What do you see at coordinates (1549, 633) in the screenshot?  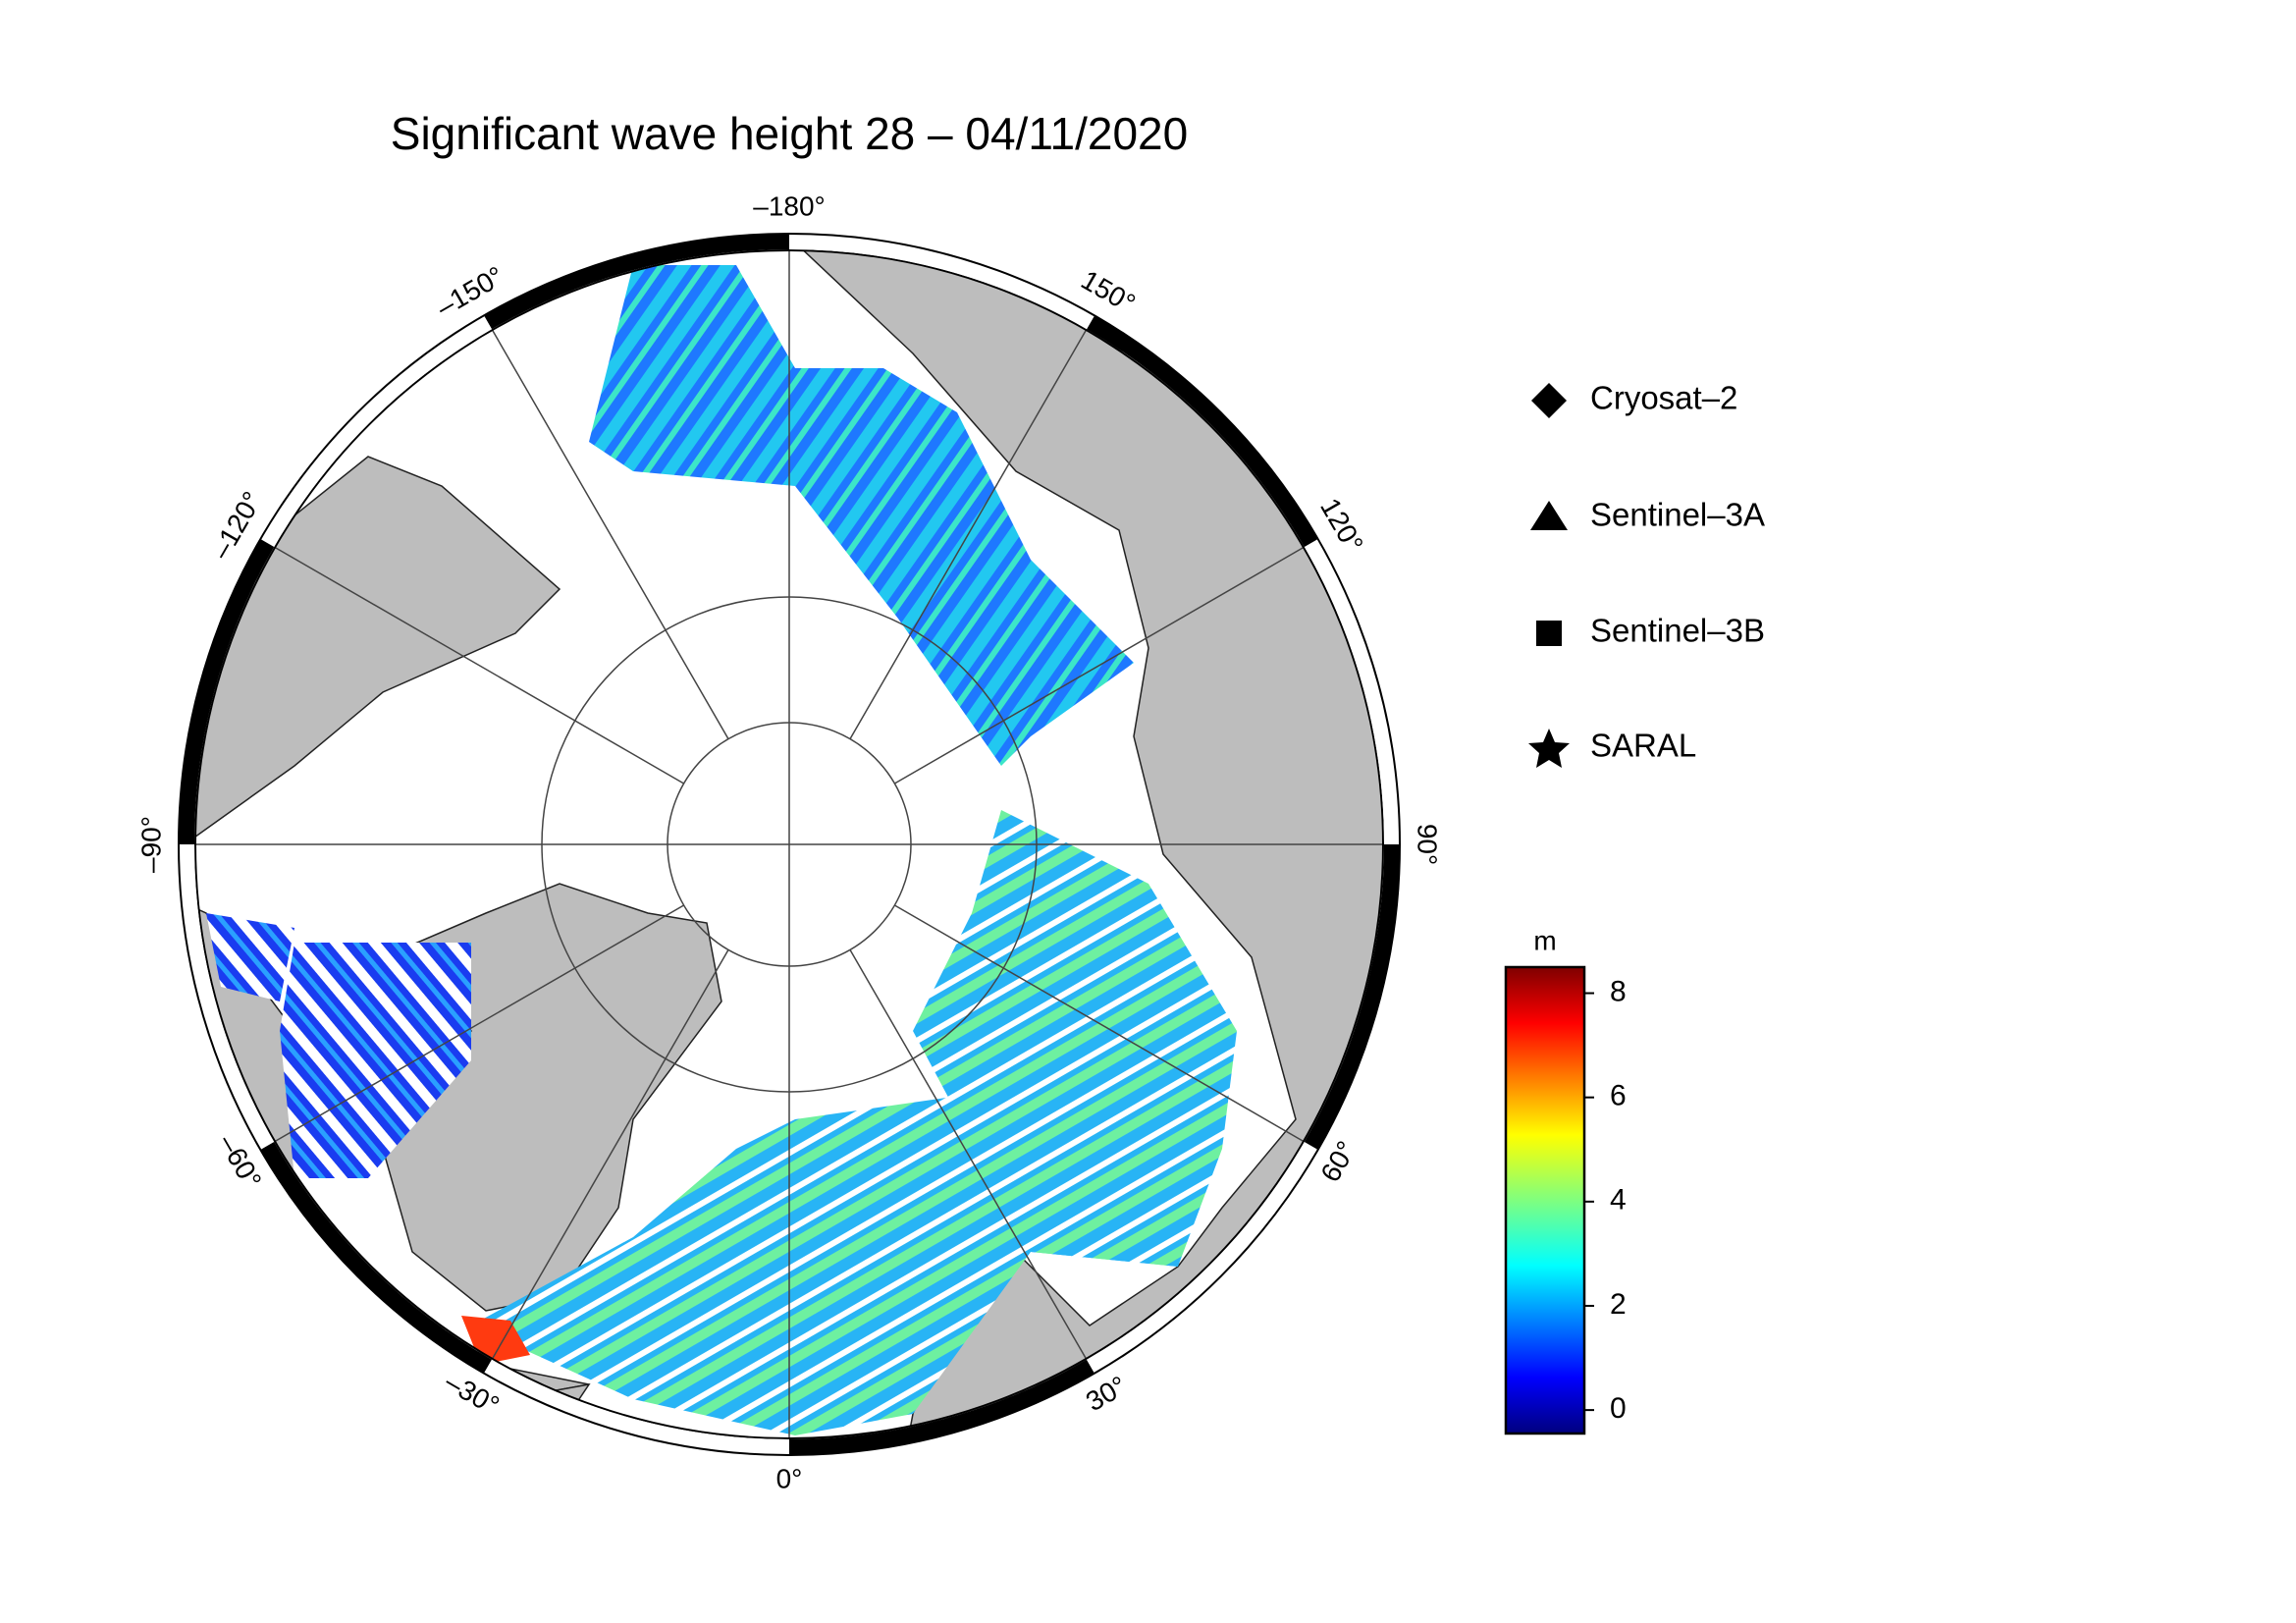 I see `legend-square` at bounding box center [1549, 633].